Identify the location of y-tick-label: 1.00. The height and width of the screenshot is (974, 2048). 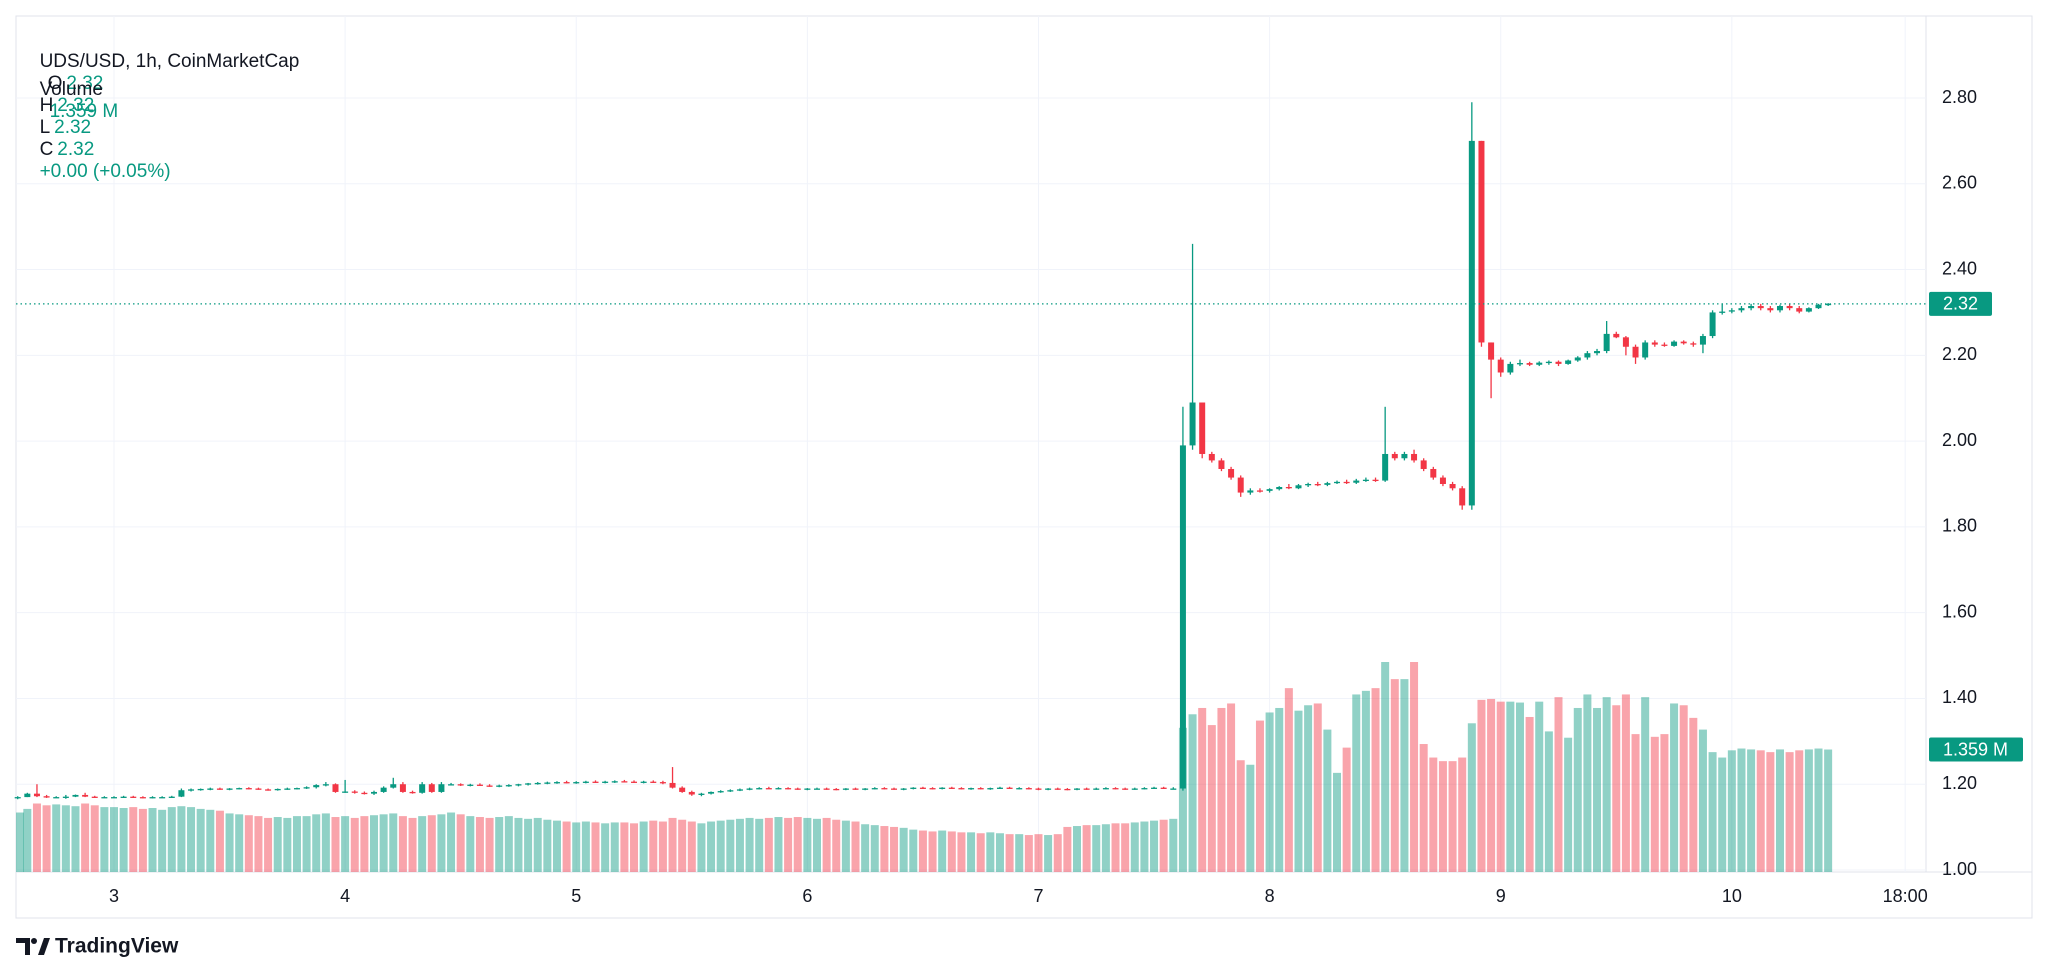
(1959, 869).